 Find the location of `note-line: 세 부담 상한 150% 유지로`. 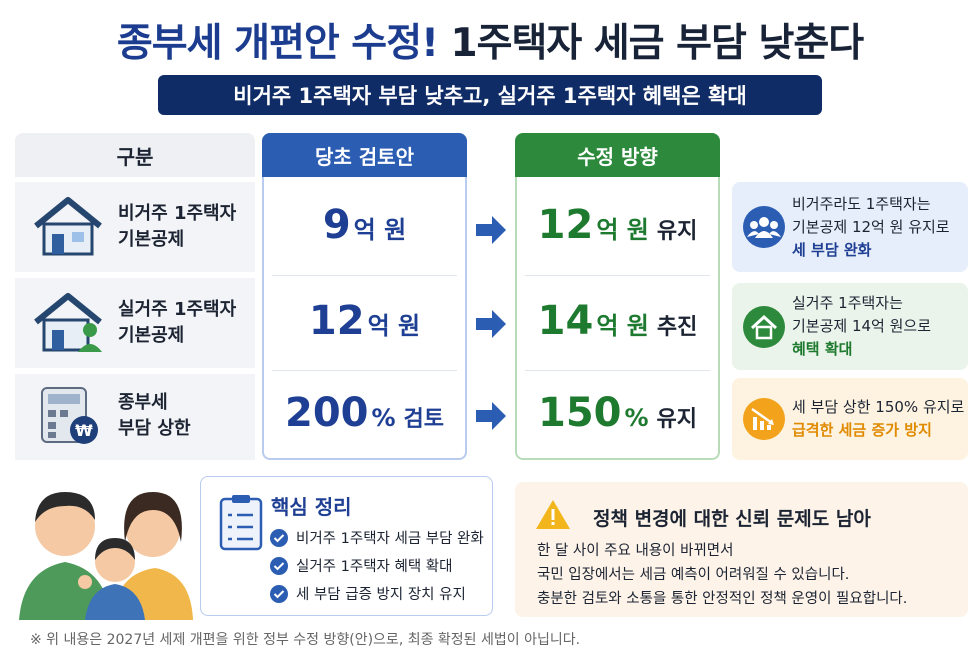

note-line: 세 부담 상한 150% 유지로 is located at coordinates (878, 407).